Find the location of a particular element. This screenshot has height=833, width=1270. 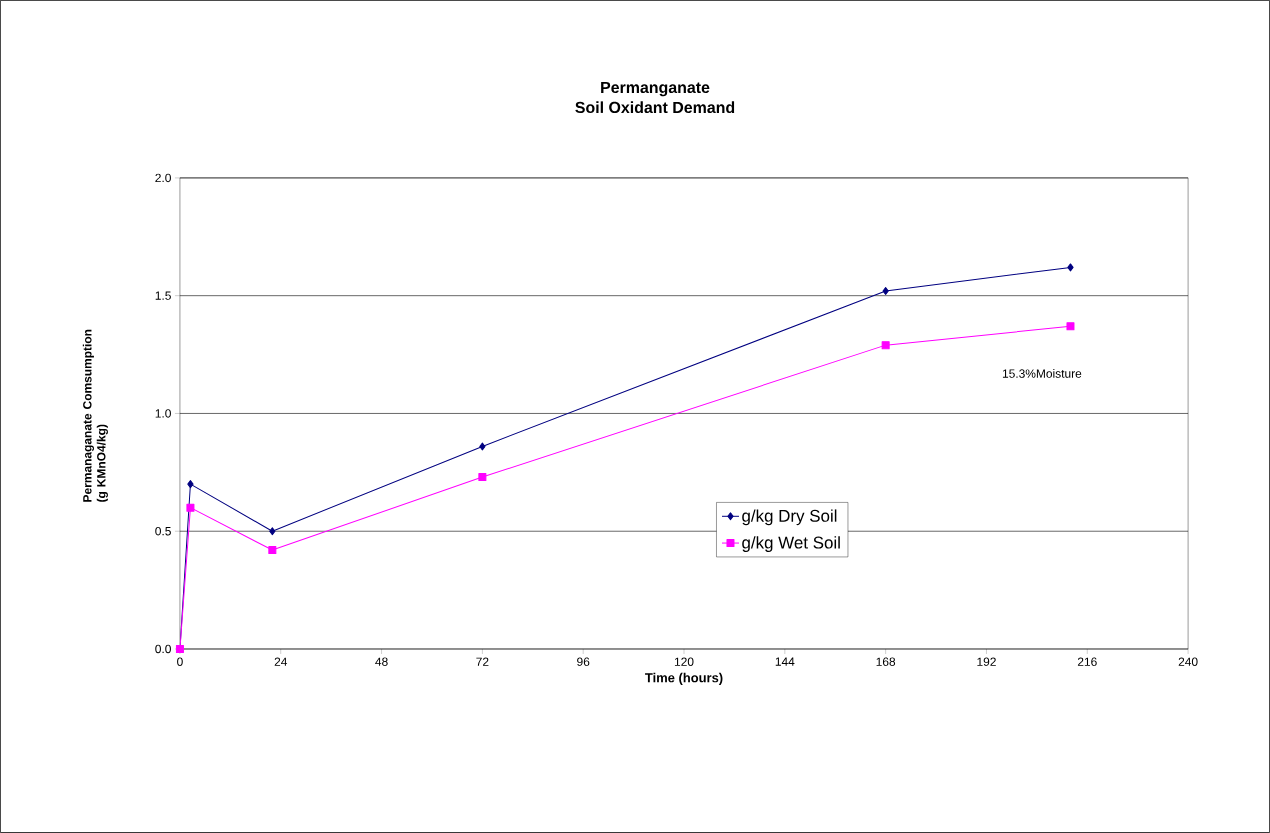

x-tick-label: 0 is located at coordinates (180, 661).